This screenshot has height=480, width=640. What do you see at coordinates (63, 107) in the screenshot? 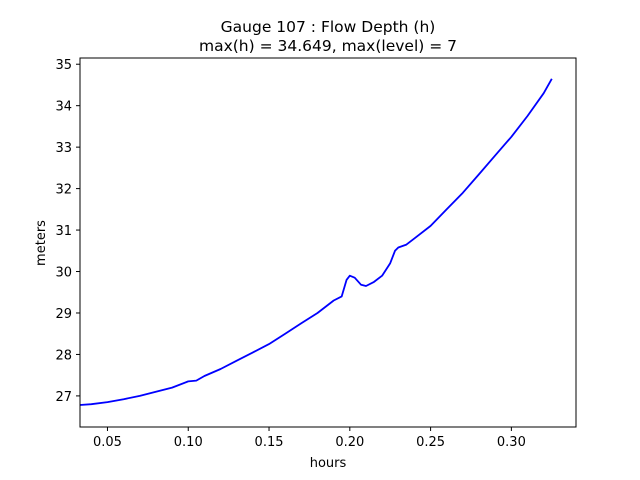
I see `y-tick-label: 34` at bounding box center [63, 107].